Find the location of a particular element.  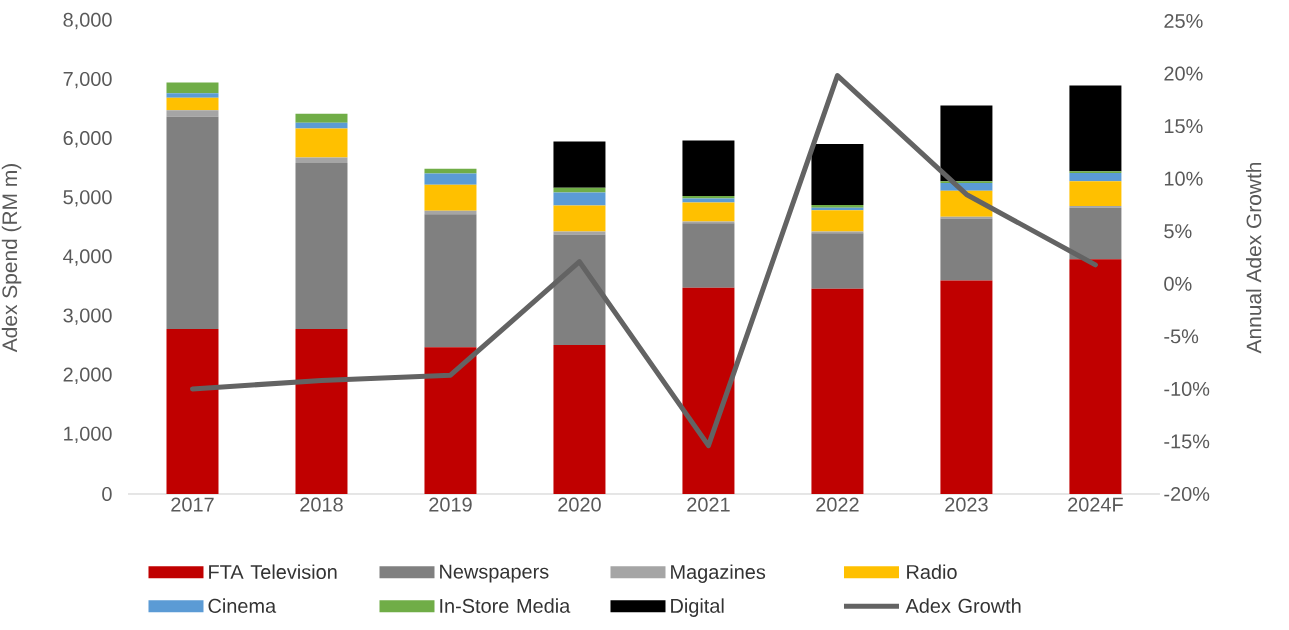

x-tick-label: 2020 is located at coordinates (579, 504).